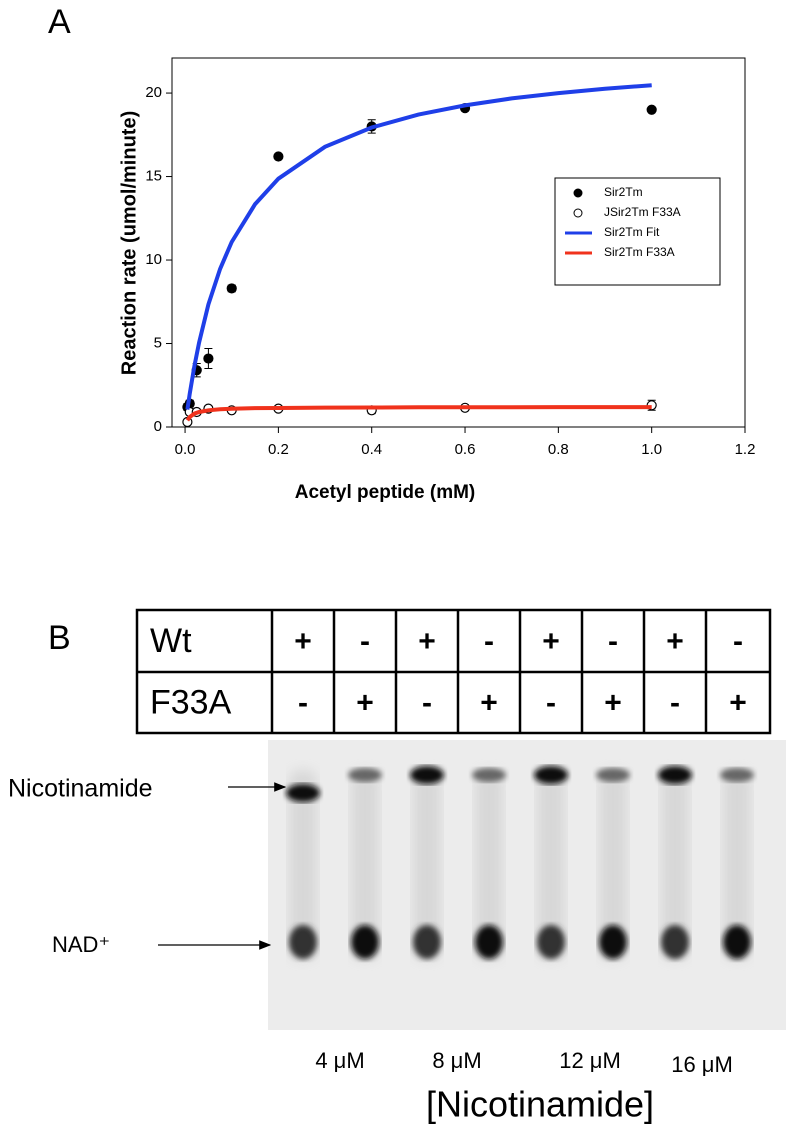 The height and width of the screenshot is (1137, 800). Describe the element at coordinates (59, 638) in the screenshot. I see `panel-label: B` at that location.